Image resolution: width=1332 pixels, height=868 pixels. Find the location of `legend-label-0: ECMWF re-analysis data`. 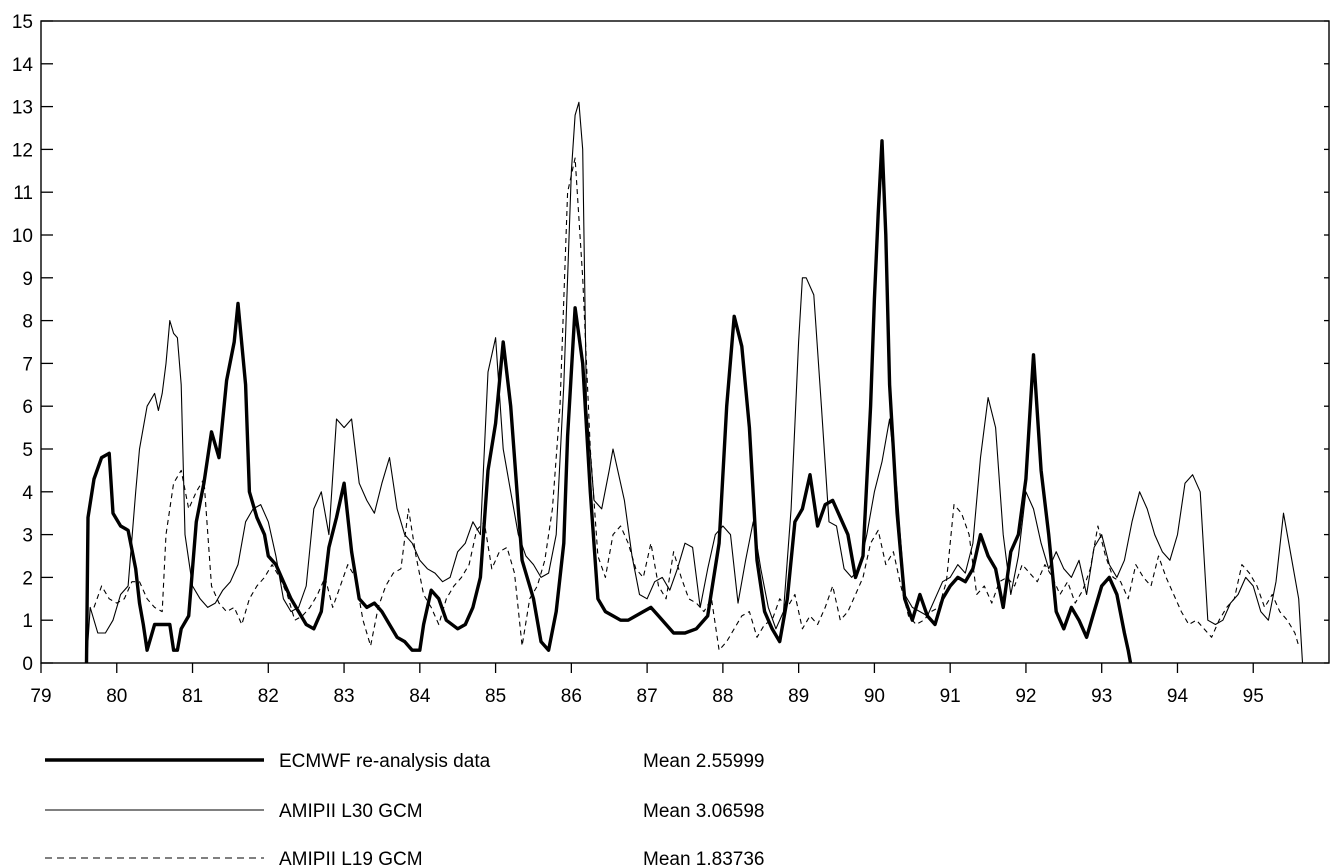

legend-label-0: ECMWF re-analysis data is located at coordinates (385, 761).